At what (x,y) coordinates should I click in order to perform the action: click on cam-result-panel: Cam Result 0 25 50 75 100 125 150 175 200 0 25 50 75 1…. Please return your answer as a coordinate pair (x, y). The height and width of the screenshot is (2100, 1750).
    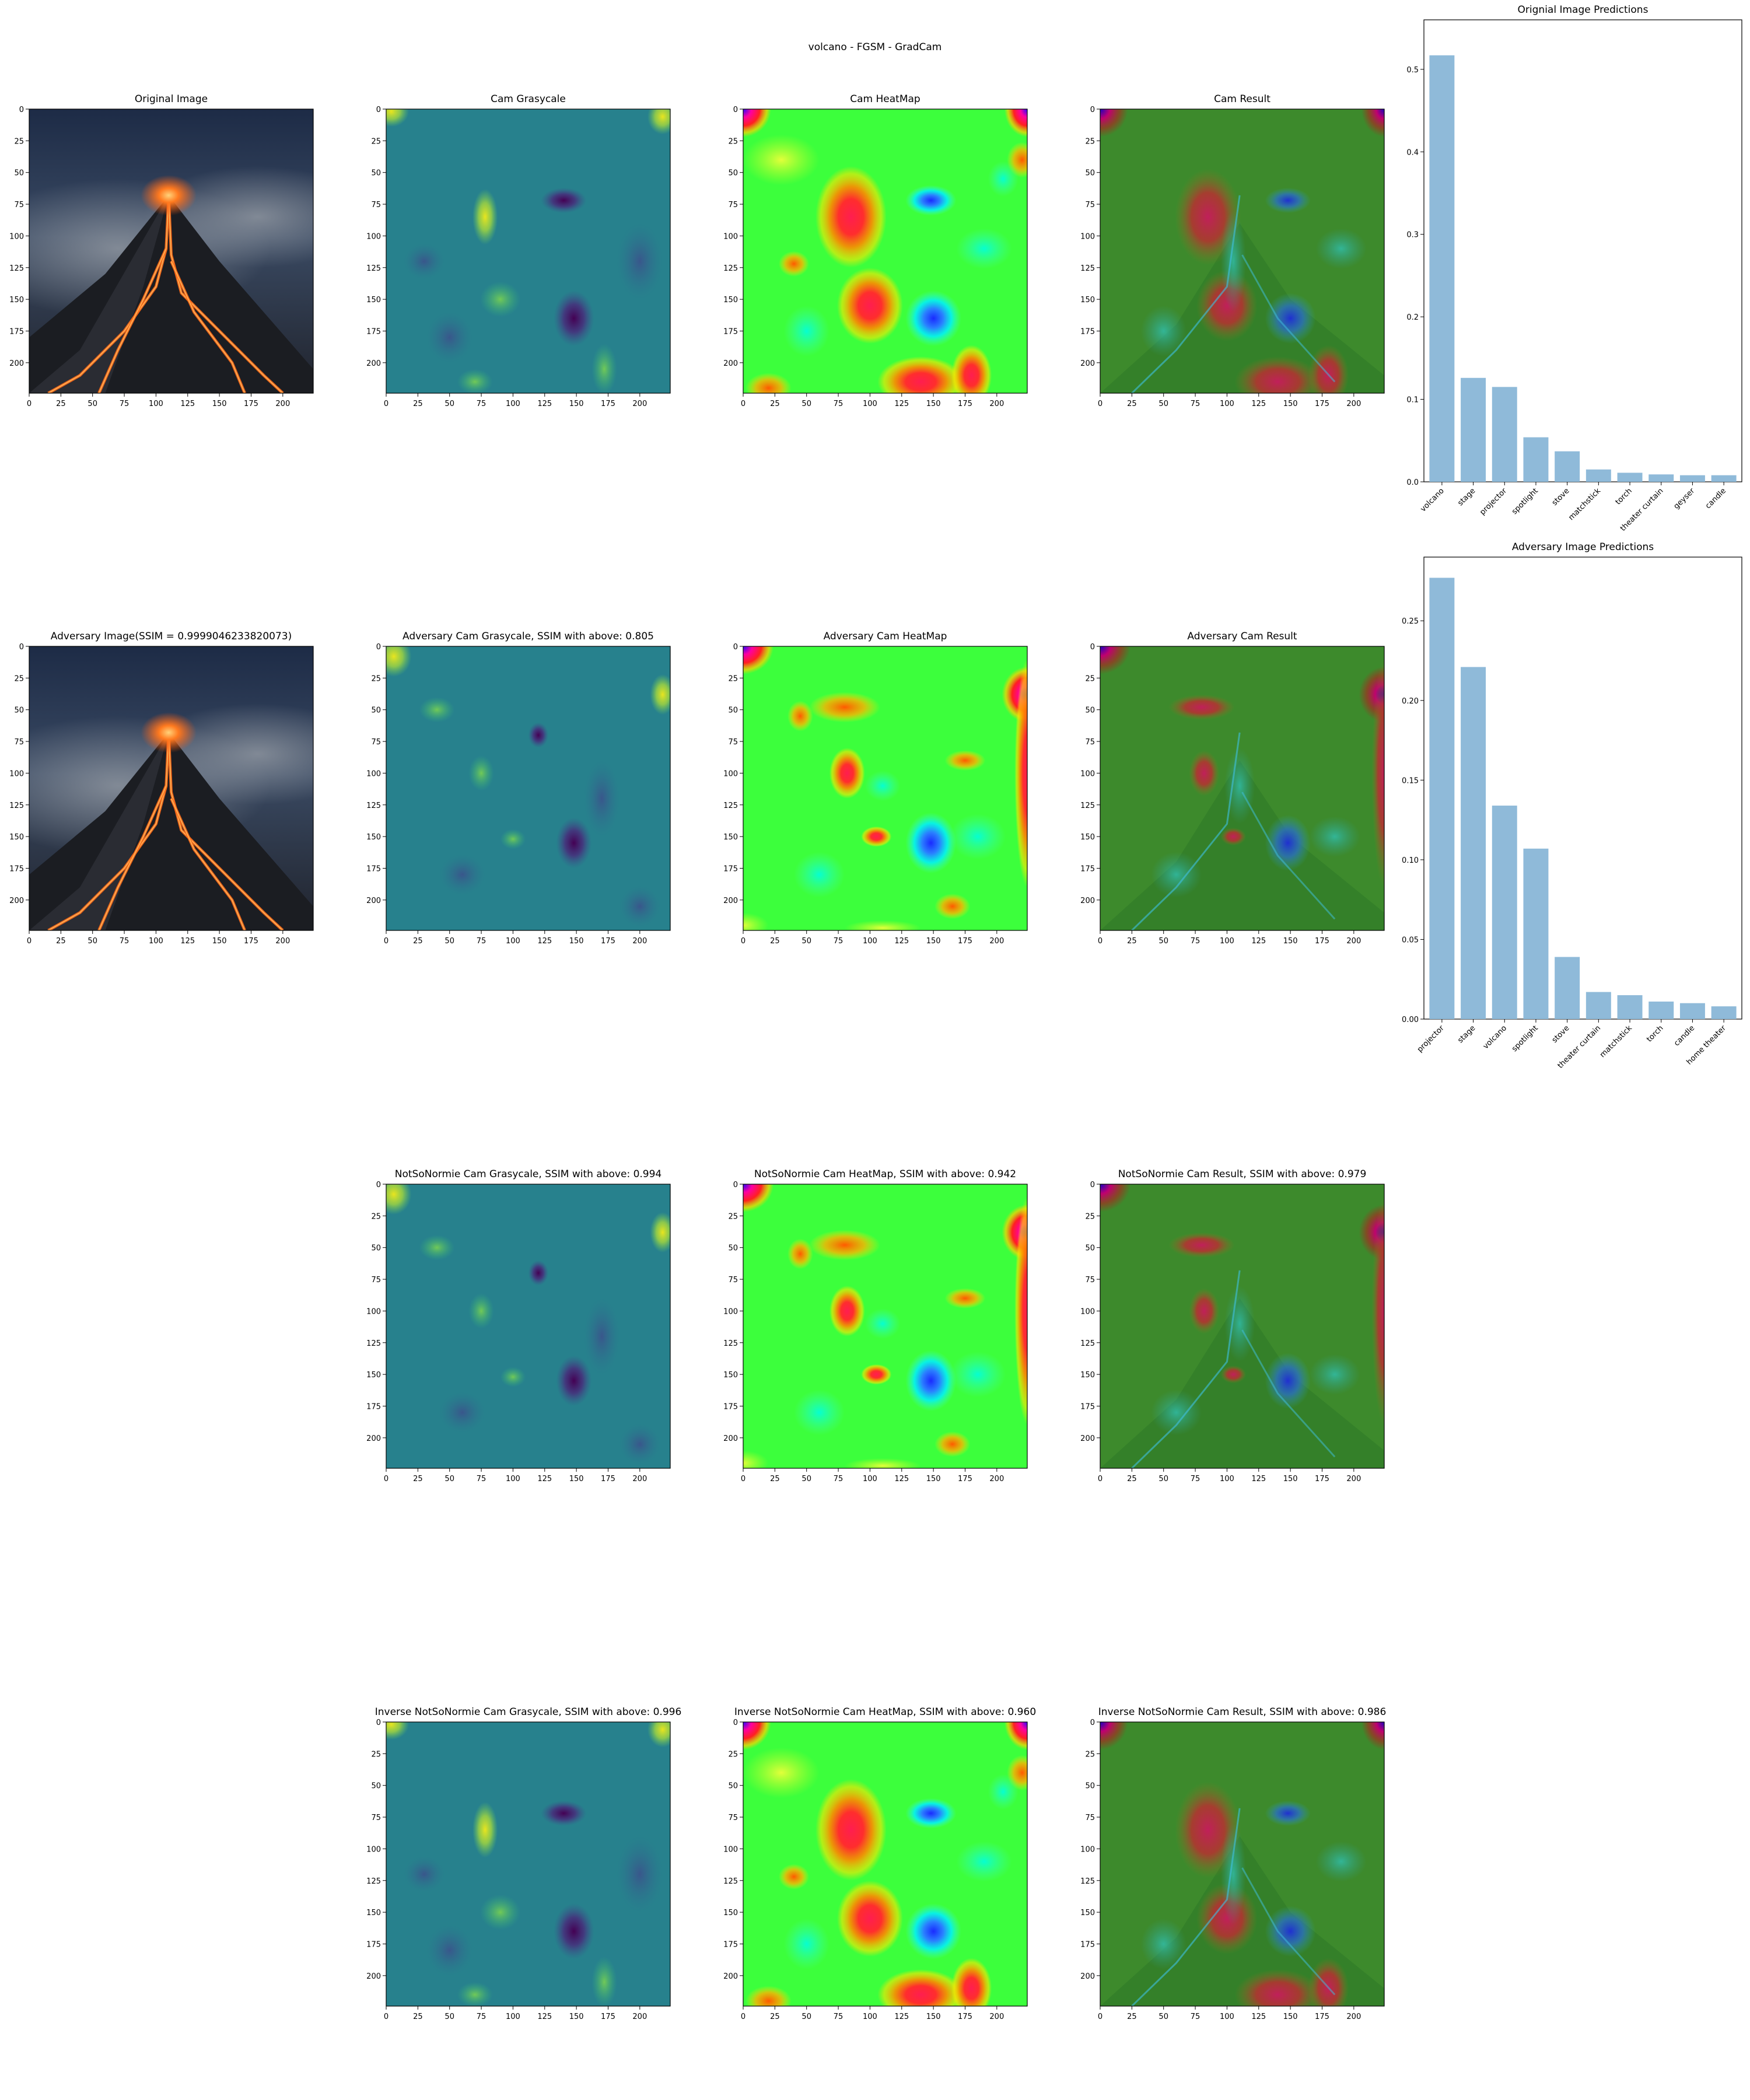
    Looking at the image, I should click on (1232, 250).